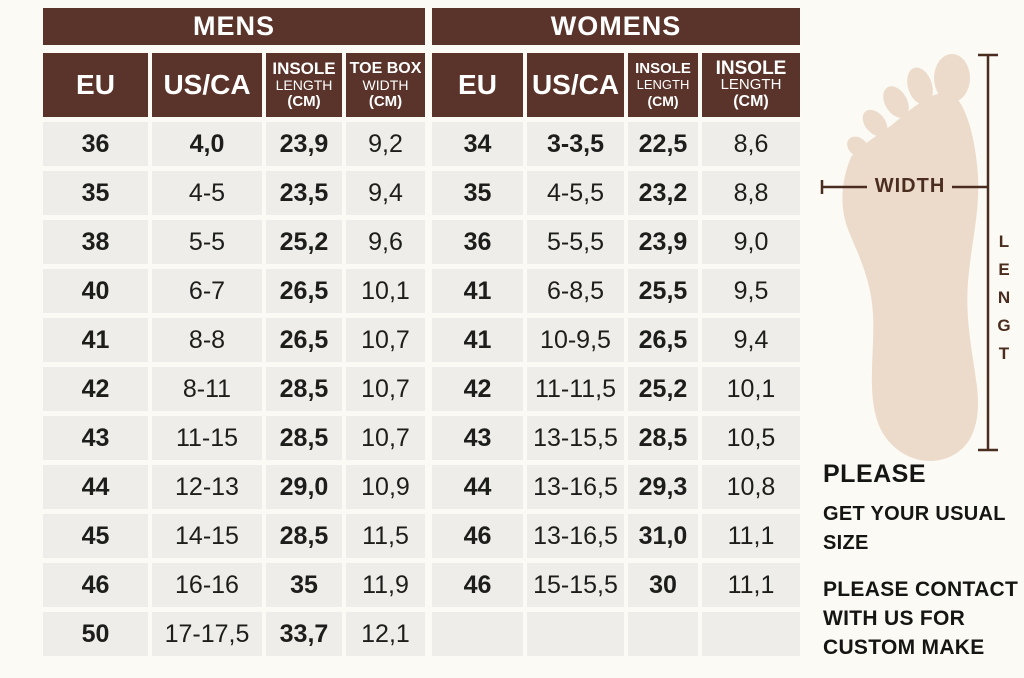 This screenshot has width=1024, height=678. Describe the element at coordinates (304, 193) in the screenshot. I see `size-cell: 23,5` at that location.